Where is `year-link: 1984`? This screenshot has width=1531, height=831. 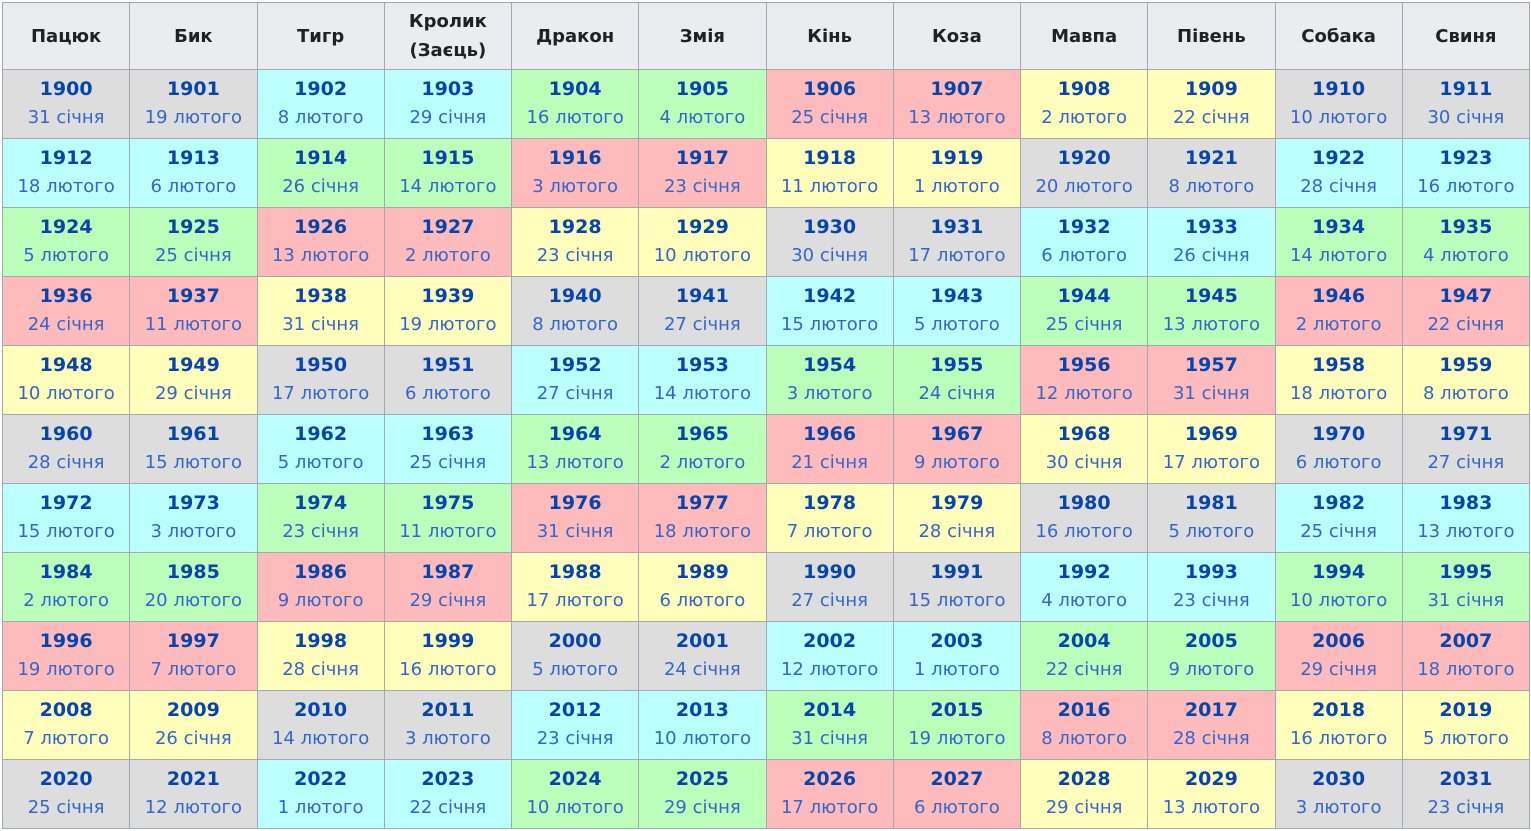 year-link: 1984 is located at coordinates (66, 572).